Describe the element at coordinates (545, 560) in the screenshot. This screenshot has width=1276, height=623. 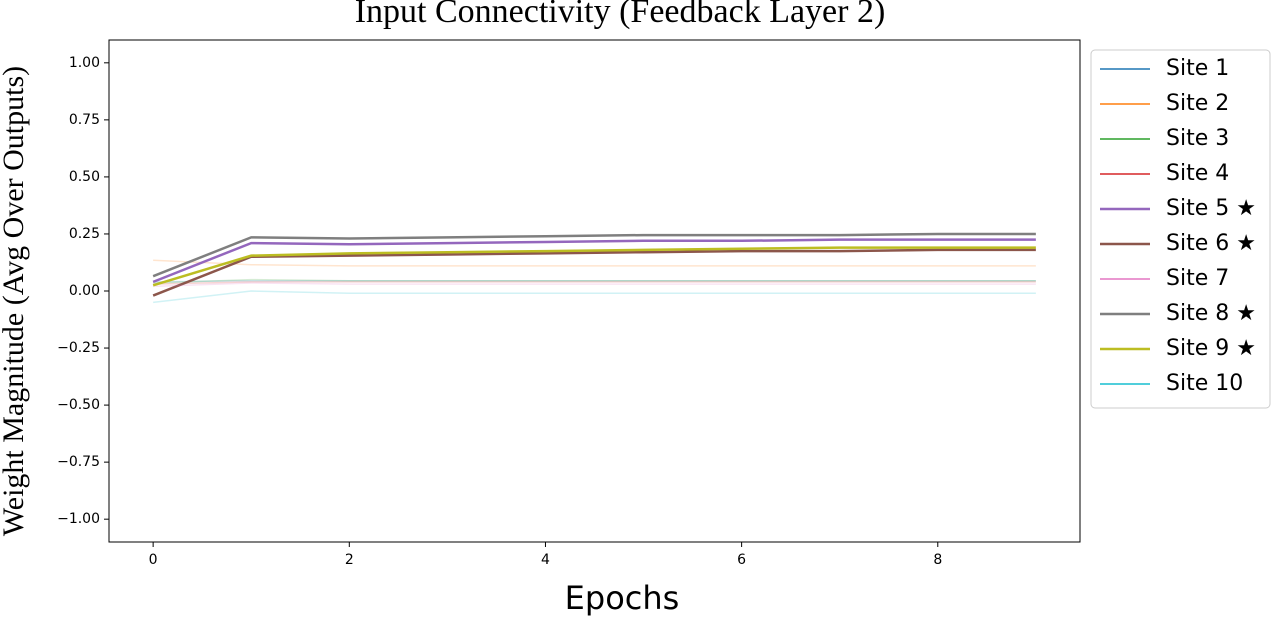
I see `x-tick-label: 4` at that location.